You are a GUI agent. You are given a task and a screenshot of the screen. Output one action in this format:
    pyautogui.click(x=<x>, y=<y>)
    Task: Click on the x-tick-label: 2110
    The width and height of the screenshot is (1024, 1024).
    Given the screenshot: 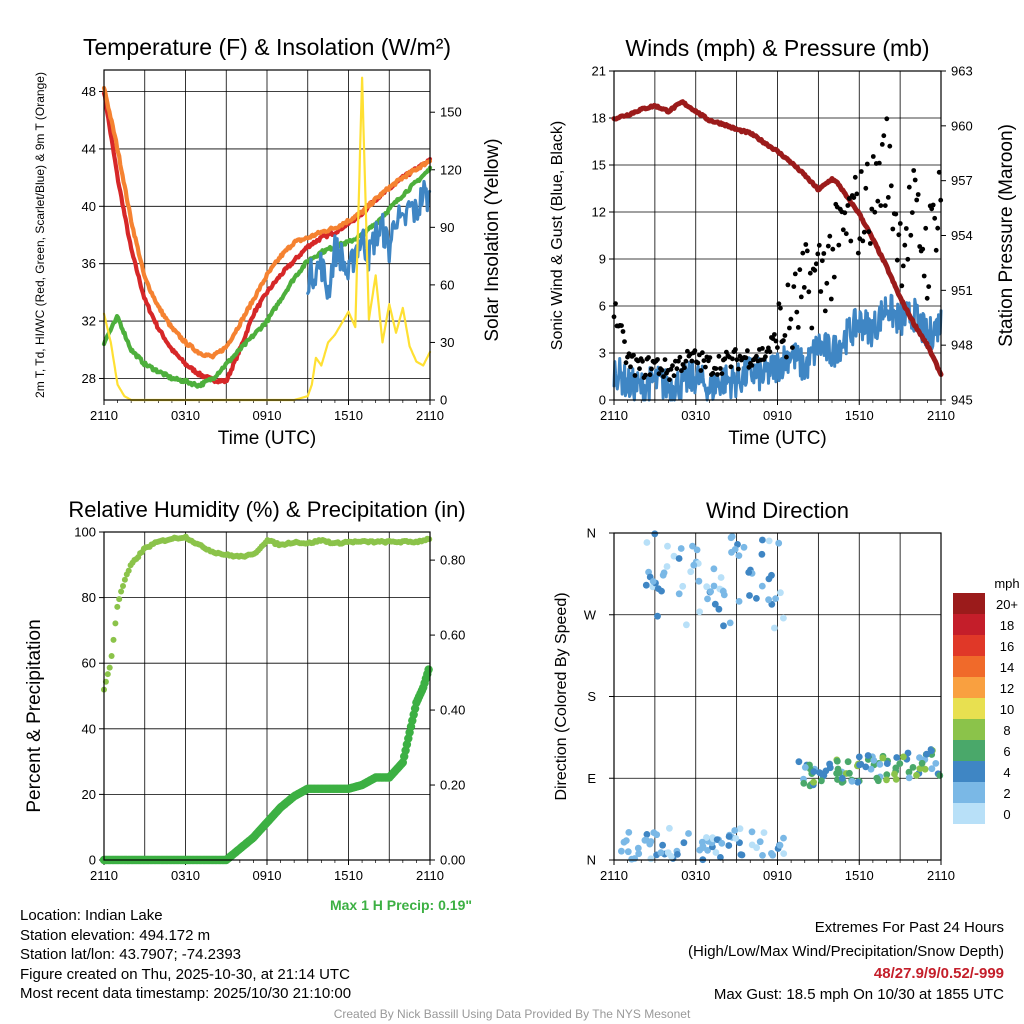 What is the action you would take?
    pyautogui.click(x=941, y=875)
    